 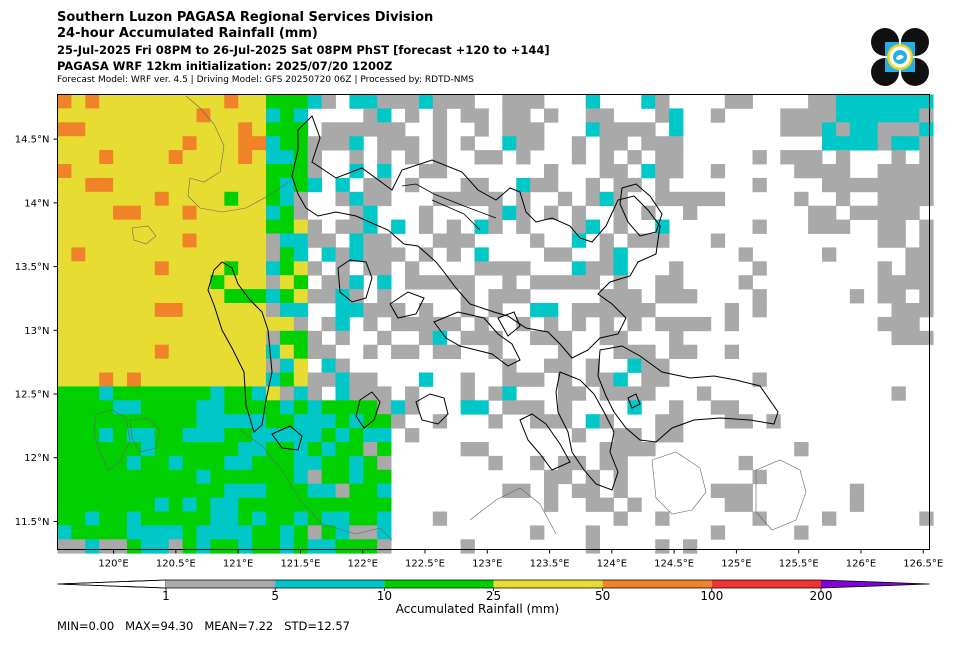 What do you see at coordinates (513, 511) in the screenshot?
I see `visayas-coast` at bounding box center [513, 511].